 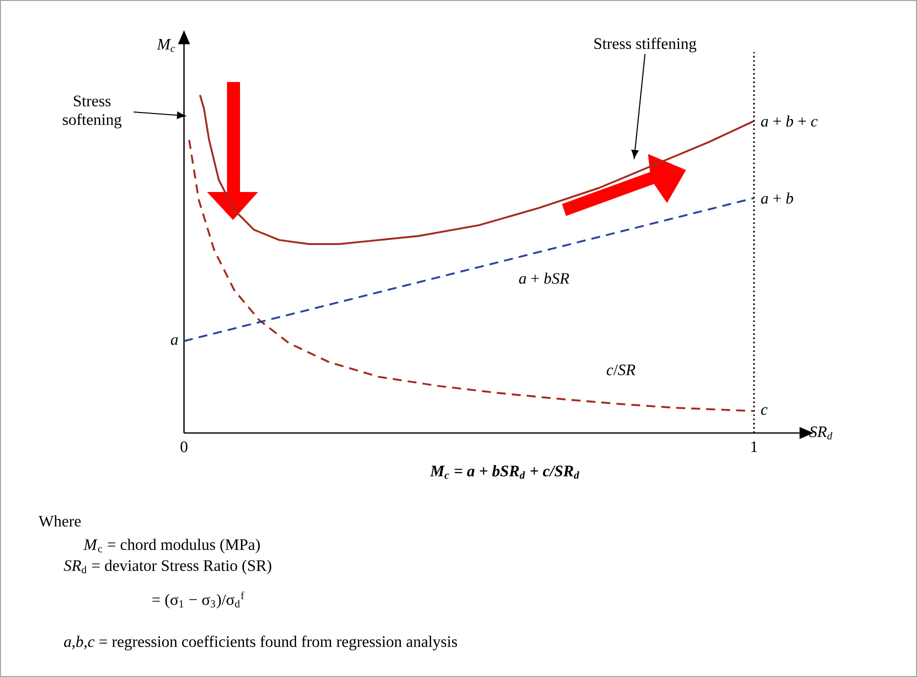 What do you see at coordinates (777, 198) in the screenshot?
I see `annotation: a + b` at bounding box center [777, 198].